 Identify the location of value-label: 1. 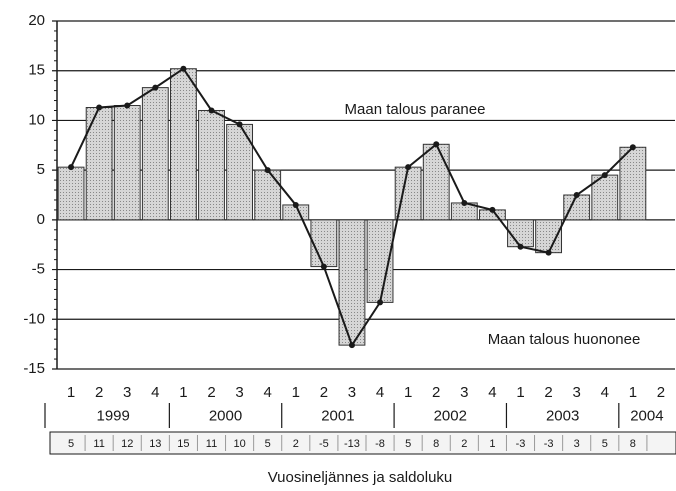
(492, 444).